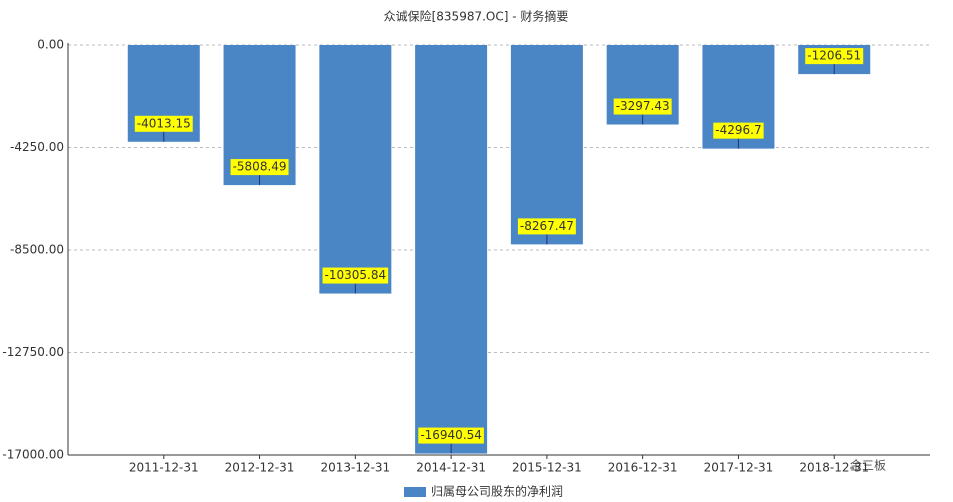 Image resolution: width=953 pixels, height=502 pixels. What do you see at coordinates (834, 468) in the screenshot?
I see `x-tick-label: 2018-12-31` at bounding box center [834, 468].